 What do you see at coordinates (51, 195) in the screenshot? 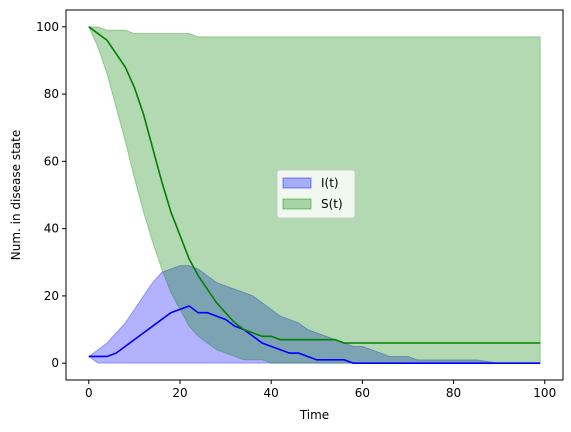
I see `y-axis: 0 20 40 60 80 100` at bounding box center [51, 195].